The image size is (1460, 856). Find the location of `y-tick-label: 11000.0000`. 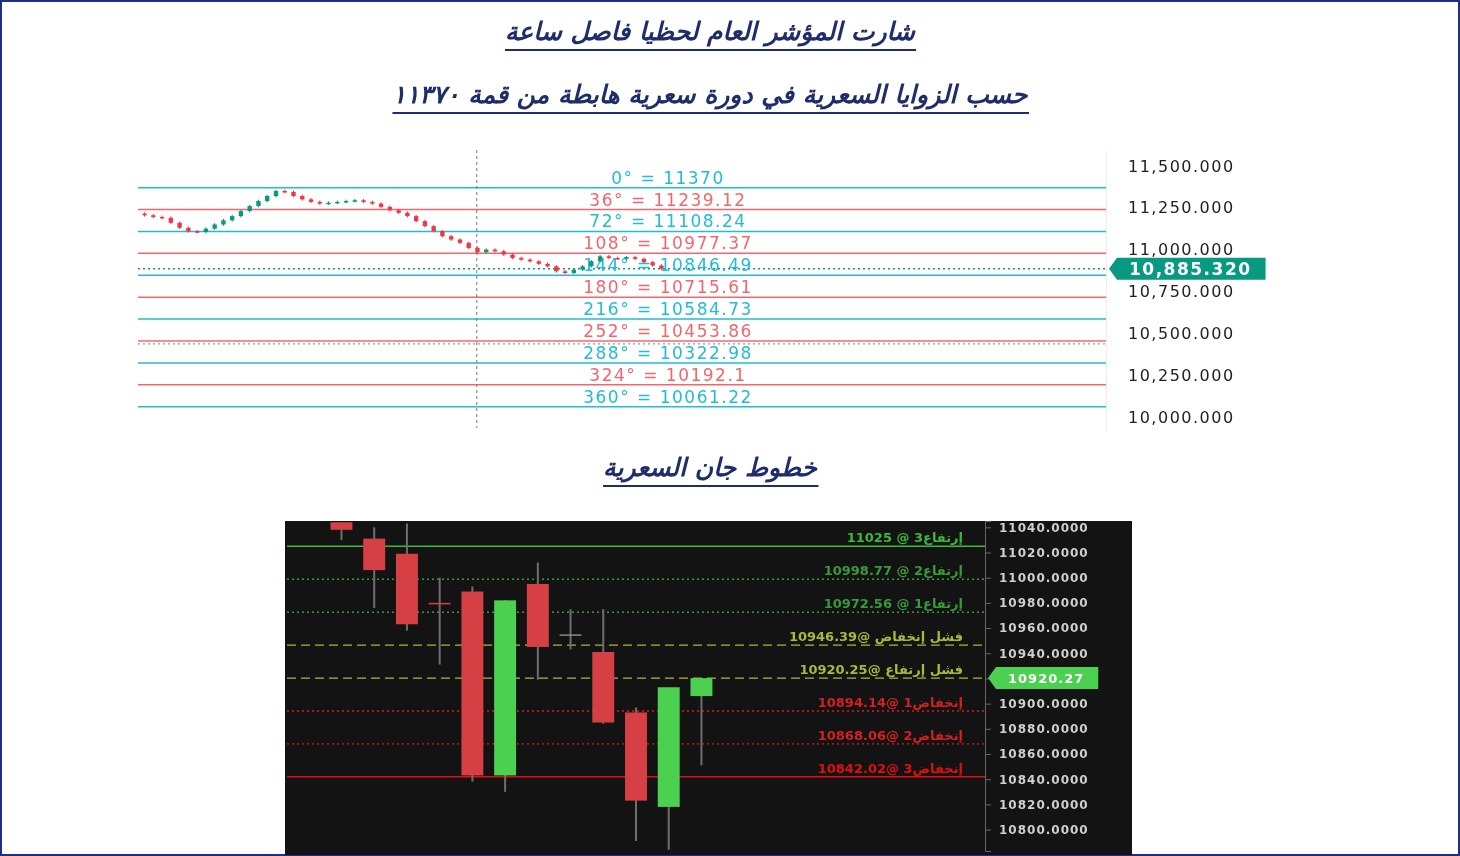

y-tick-label: 11000.0000 is located at coordinates (1044, 578).